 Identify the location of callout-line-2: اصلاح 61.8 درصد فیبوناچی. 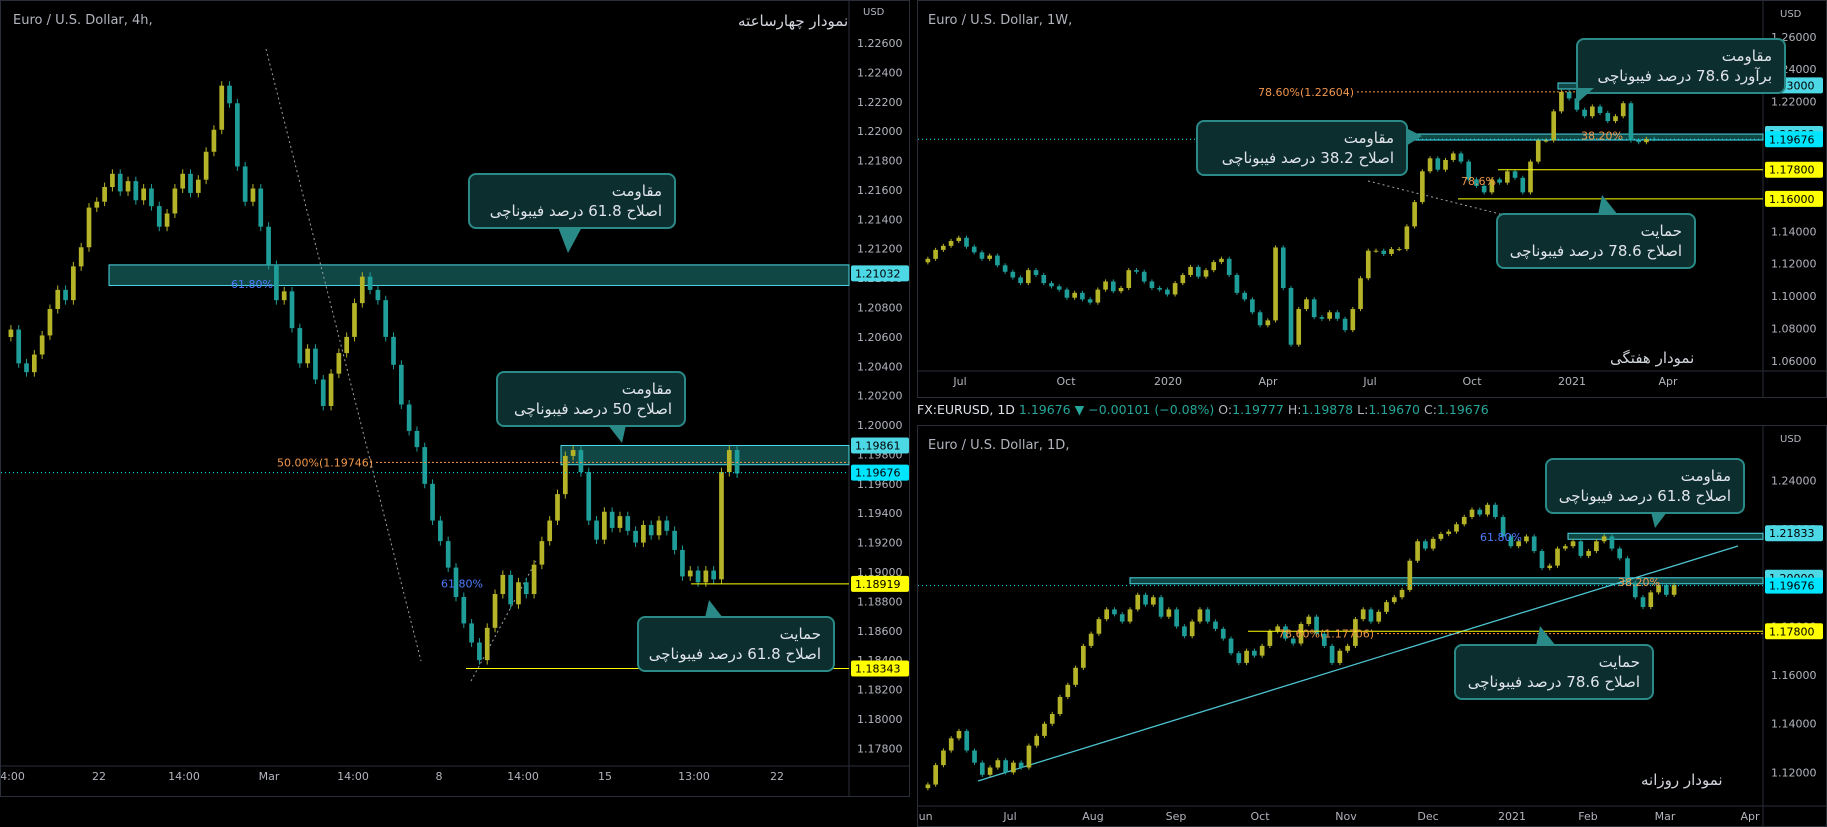
(1644, 496).